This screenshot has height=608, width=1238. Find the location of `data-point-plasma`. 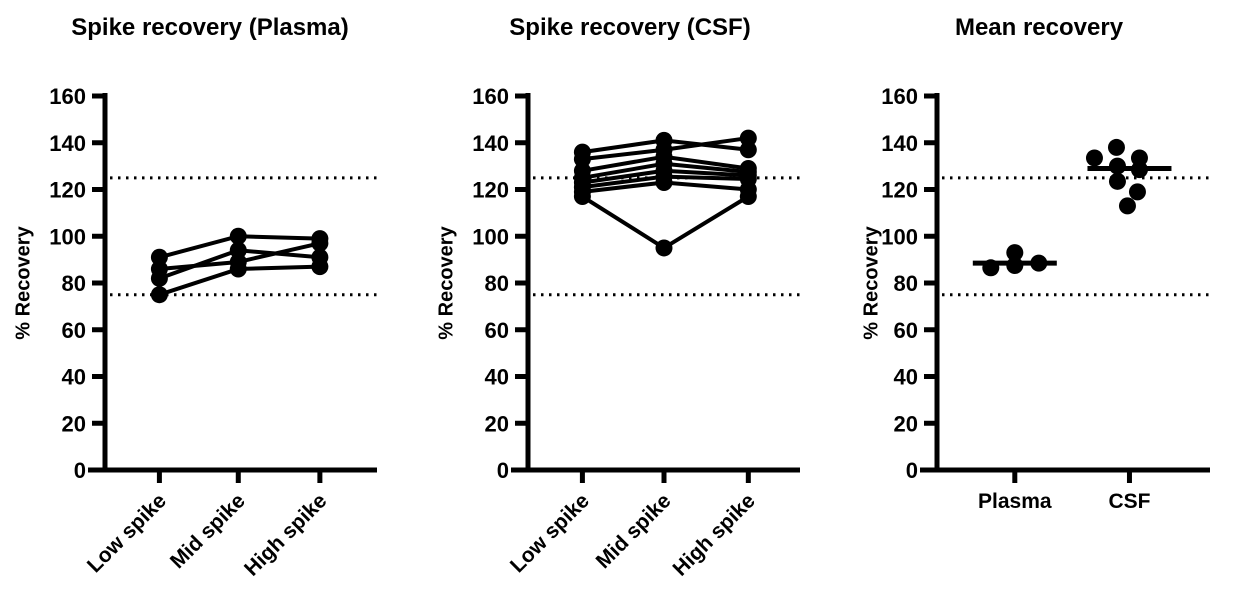

data-point-plasma is located at coordinates (1015, 253).